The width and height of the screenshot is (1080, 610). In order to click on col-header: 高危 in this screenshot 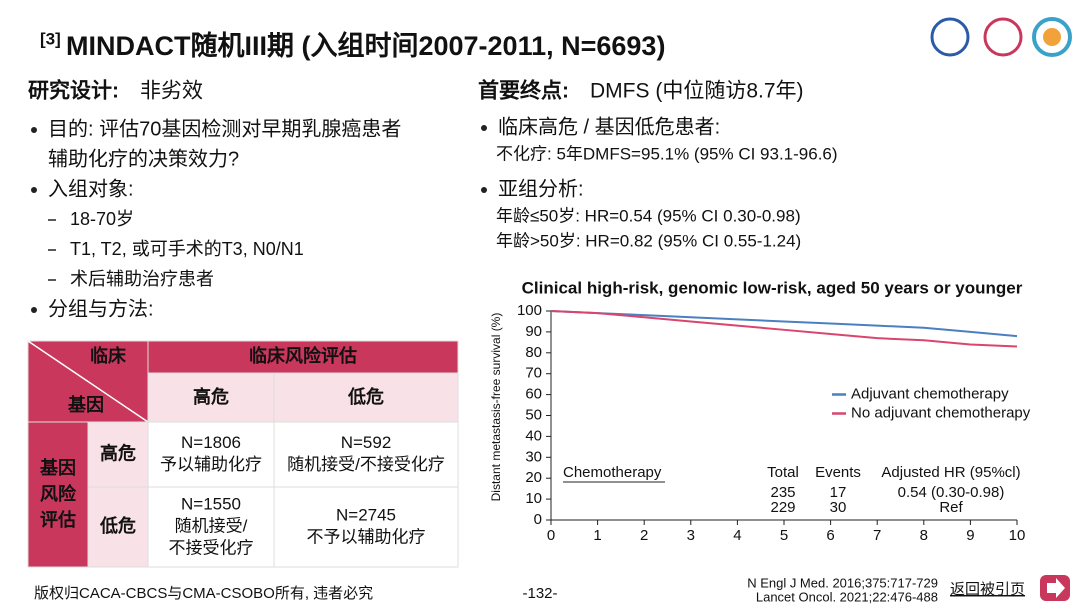, I will do `click(211, 396)`.